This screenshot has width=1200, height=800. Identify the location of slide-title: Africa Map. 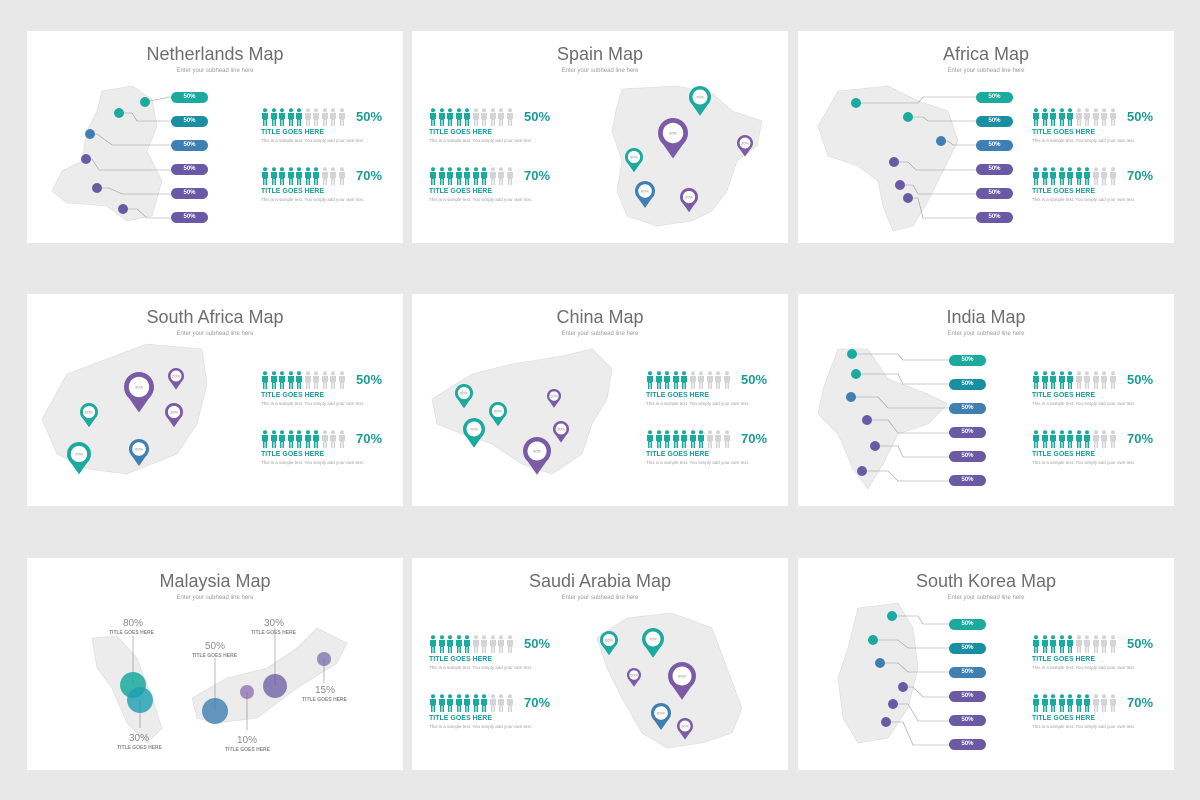
(986, 54).